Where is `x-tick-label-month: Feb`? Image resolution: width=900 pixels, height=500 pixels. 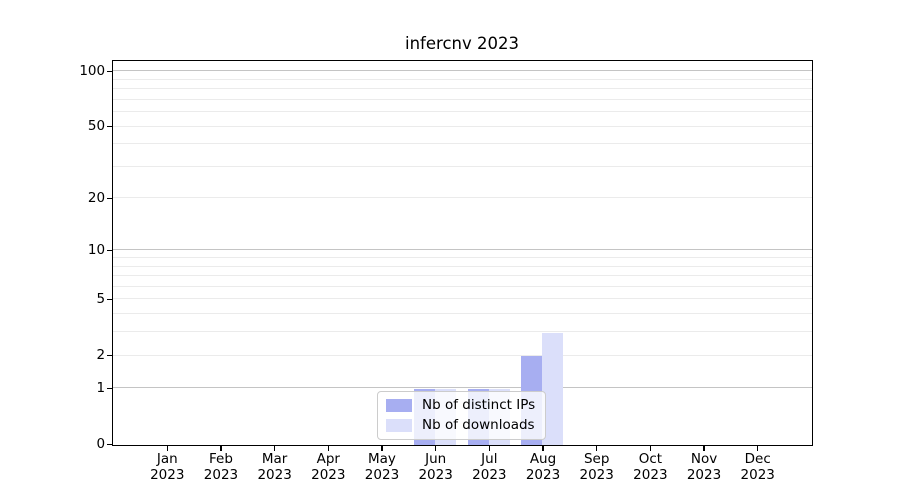 x-tick-label-month: Feb is located at coordinates (221, 459).